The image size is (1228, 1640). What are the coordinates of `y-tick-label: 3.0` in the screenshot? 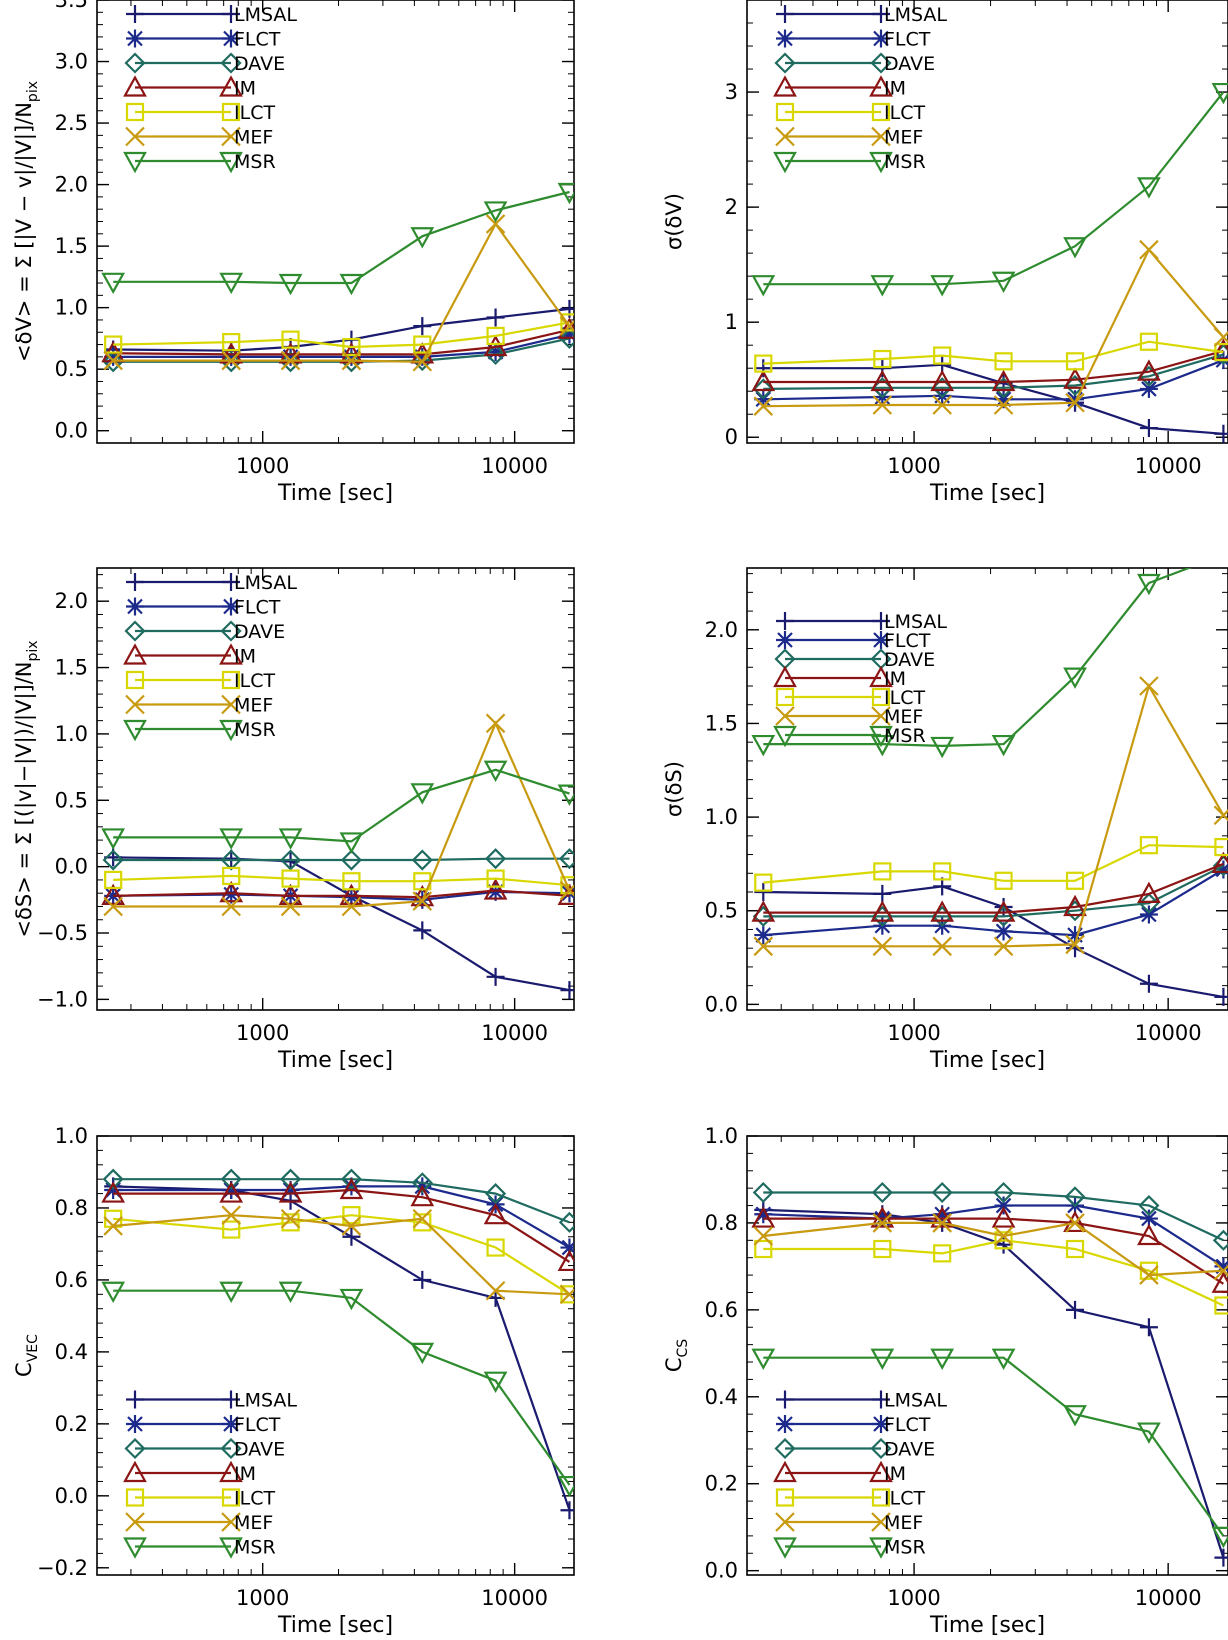 It's located at (71, 62).